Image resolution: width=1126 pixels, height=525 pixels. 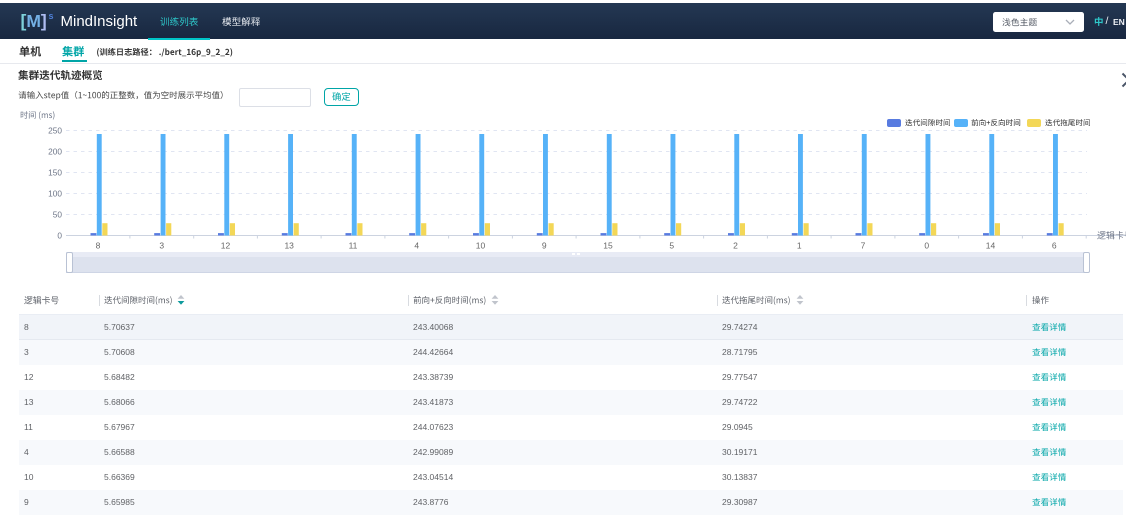 I want to click on svg-text: 250, so click(x=55, y=130).